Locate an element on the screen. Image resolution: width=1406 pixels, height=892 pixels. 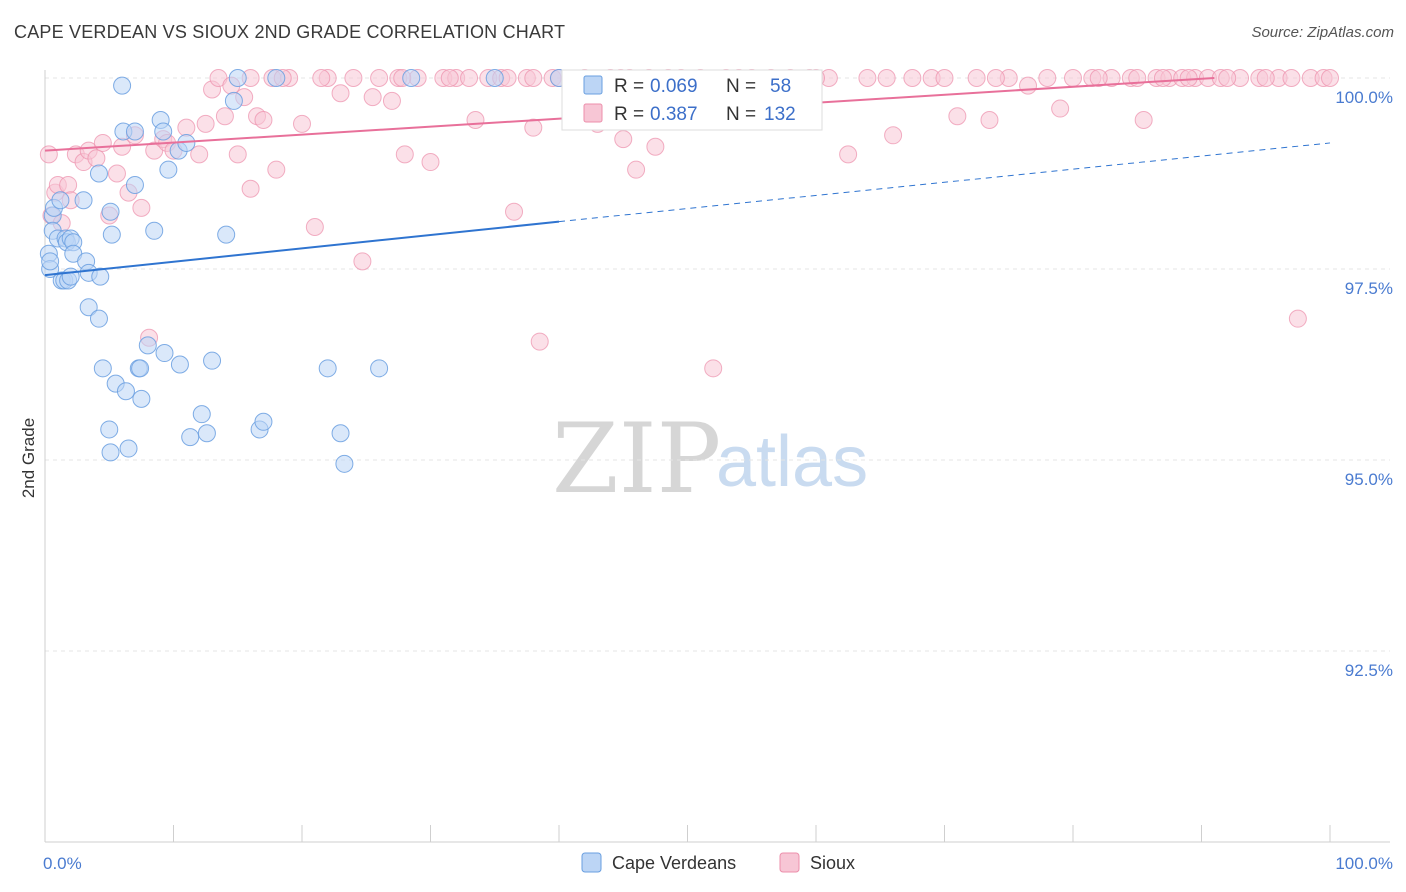
series-legend: Cape Verdeans Sioux is located at coordinates (718, 862).